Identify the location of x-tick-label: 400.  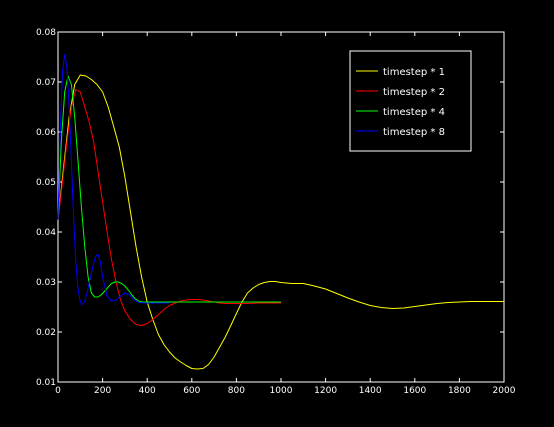
(147, 391).